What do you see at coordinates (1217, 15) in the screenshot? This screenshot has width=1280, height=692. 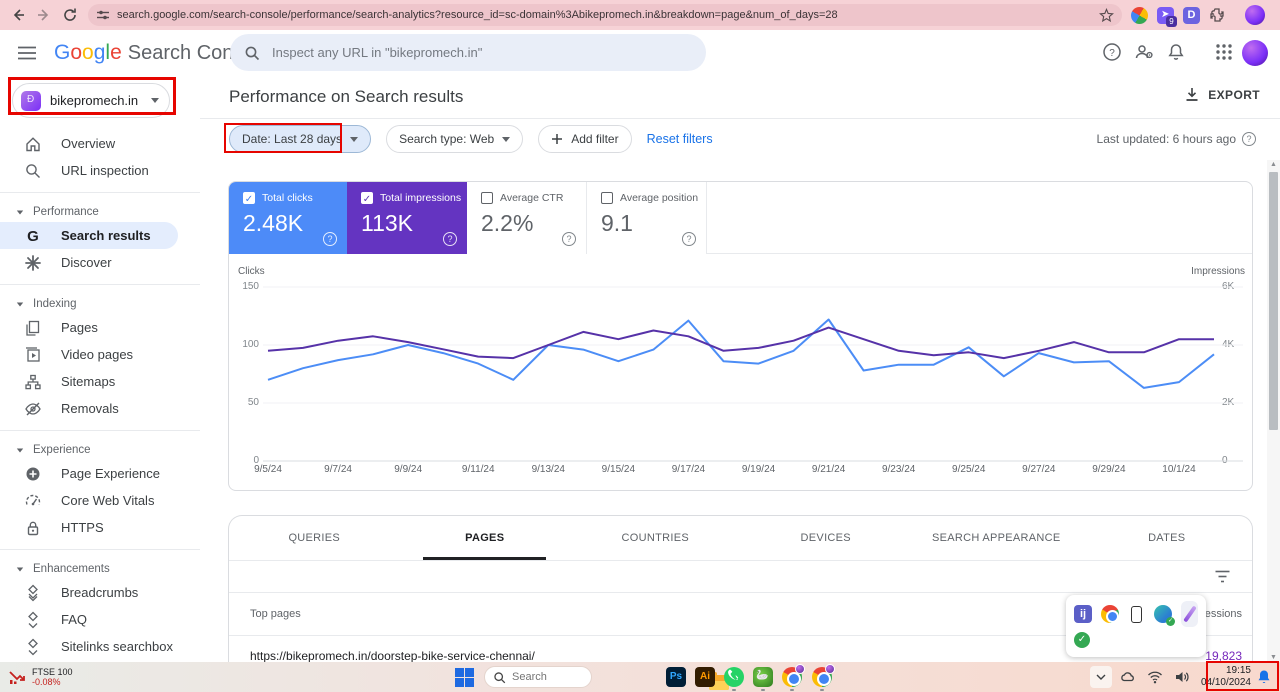 I see `extensions-puzzle-icon` at bounding box center [1217, 15].